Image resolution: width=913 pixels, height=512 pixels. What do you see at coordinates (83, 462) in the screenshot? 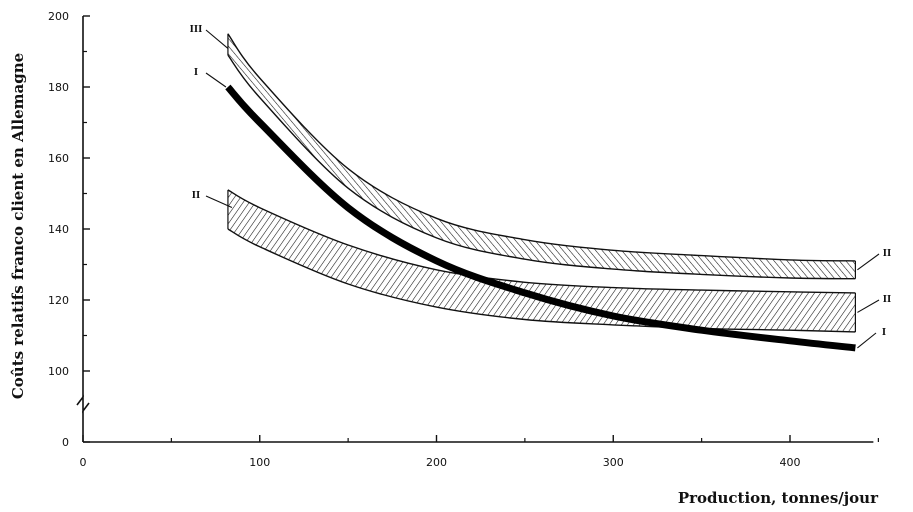
I see `x-tick-label: 0` at bounding box center [83, 462].